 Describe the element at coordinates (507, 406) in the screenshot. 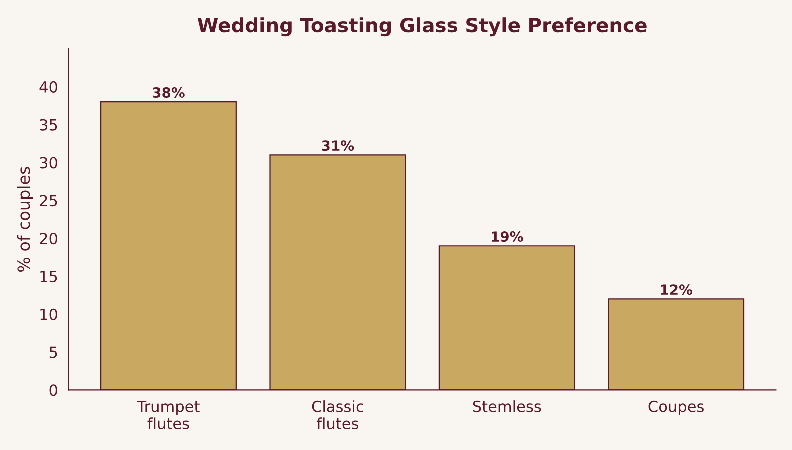

I see `x-tick-label: Stemless` at that location.